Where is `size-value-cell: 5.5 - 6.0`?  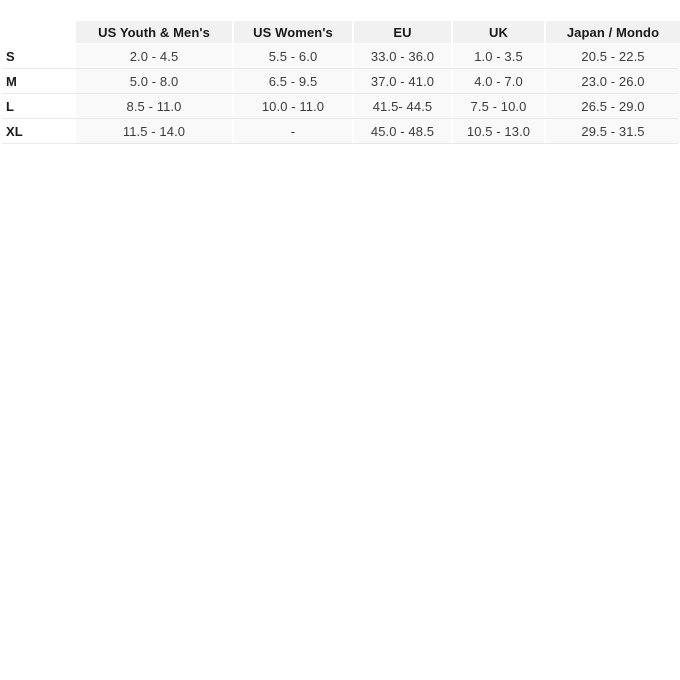
size-value-cell: 5.5 - 6.0 is located at coordinates (293, 56).